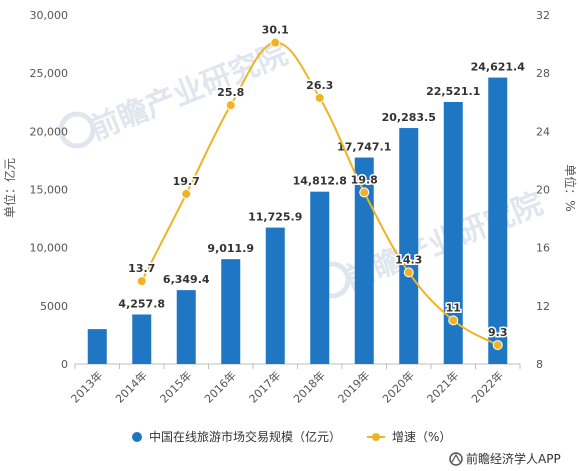 This screenshot has width=580, height=471. Describe the element at coordinates (543, 248) in the screenshot. I see `y-right-tick-label: 16` at that location.